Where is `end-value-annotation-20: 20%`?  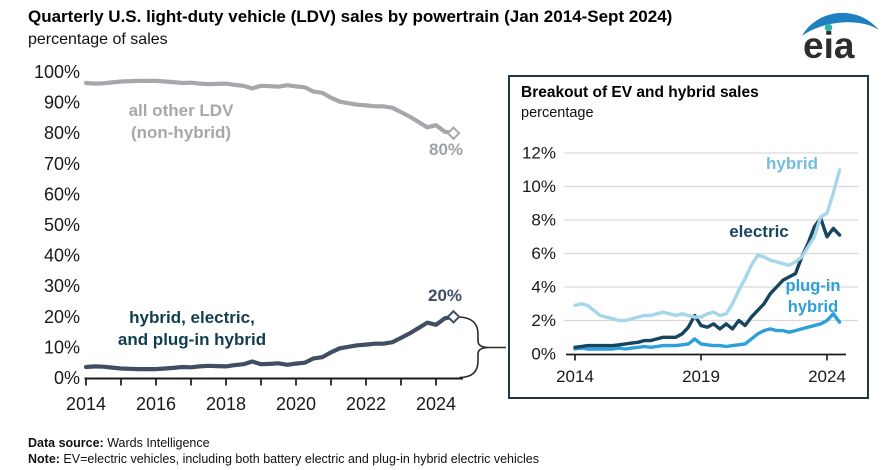
end-value-annotation-20: 20% is located at coordinates (445, 295).